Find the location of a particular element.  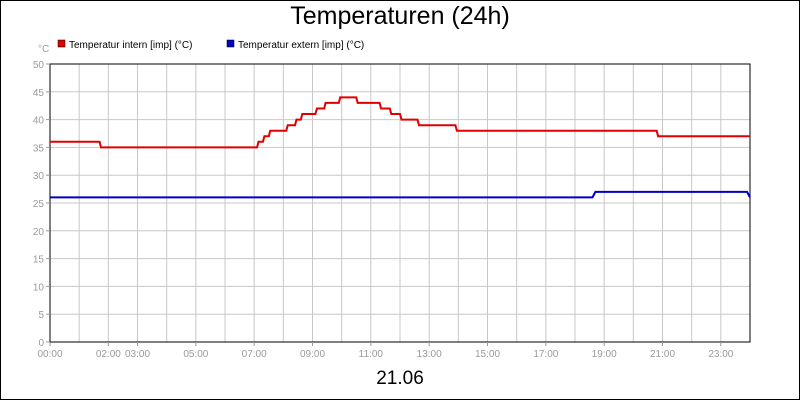

x-tick-label: 13:00 is located at coordinates (429, 354).